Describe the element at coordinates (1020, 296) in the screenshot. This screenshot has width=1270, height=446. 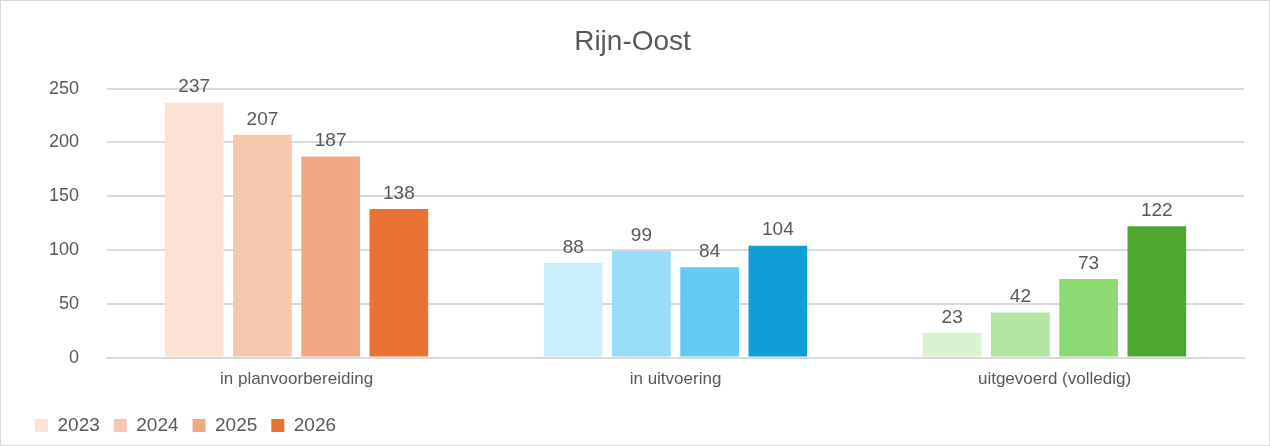
I see `data-label: 42` at that location.